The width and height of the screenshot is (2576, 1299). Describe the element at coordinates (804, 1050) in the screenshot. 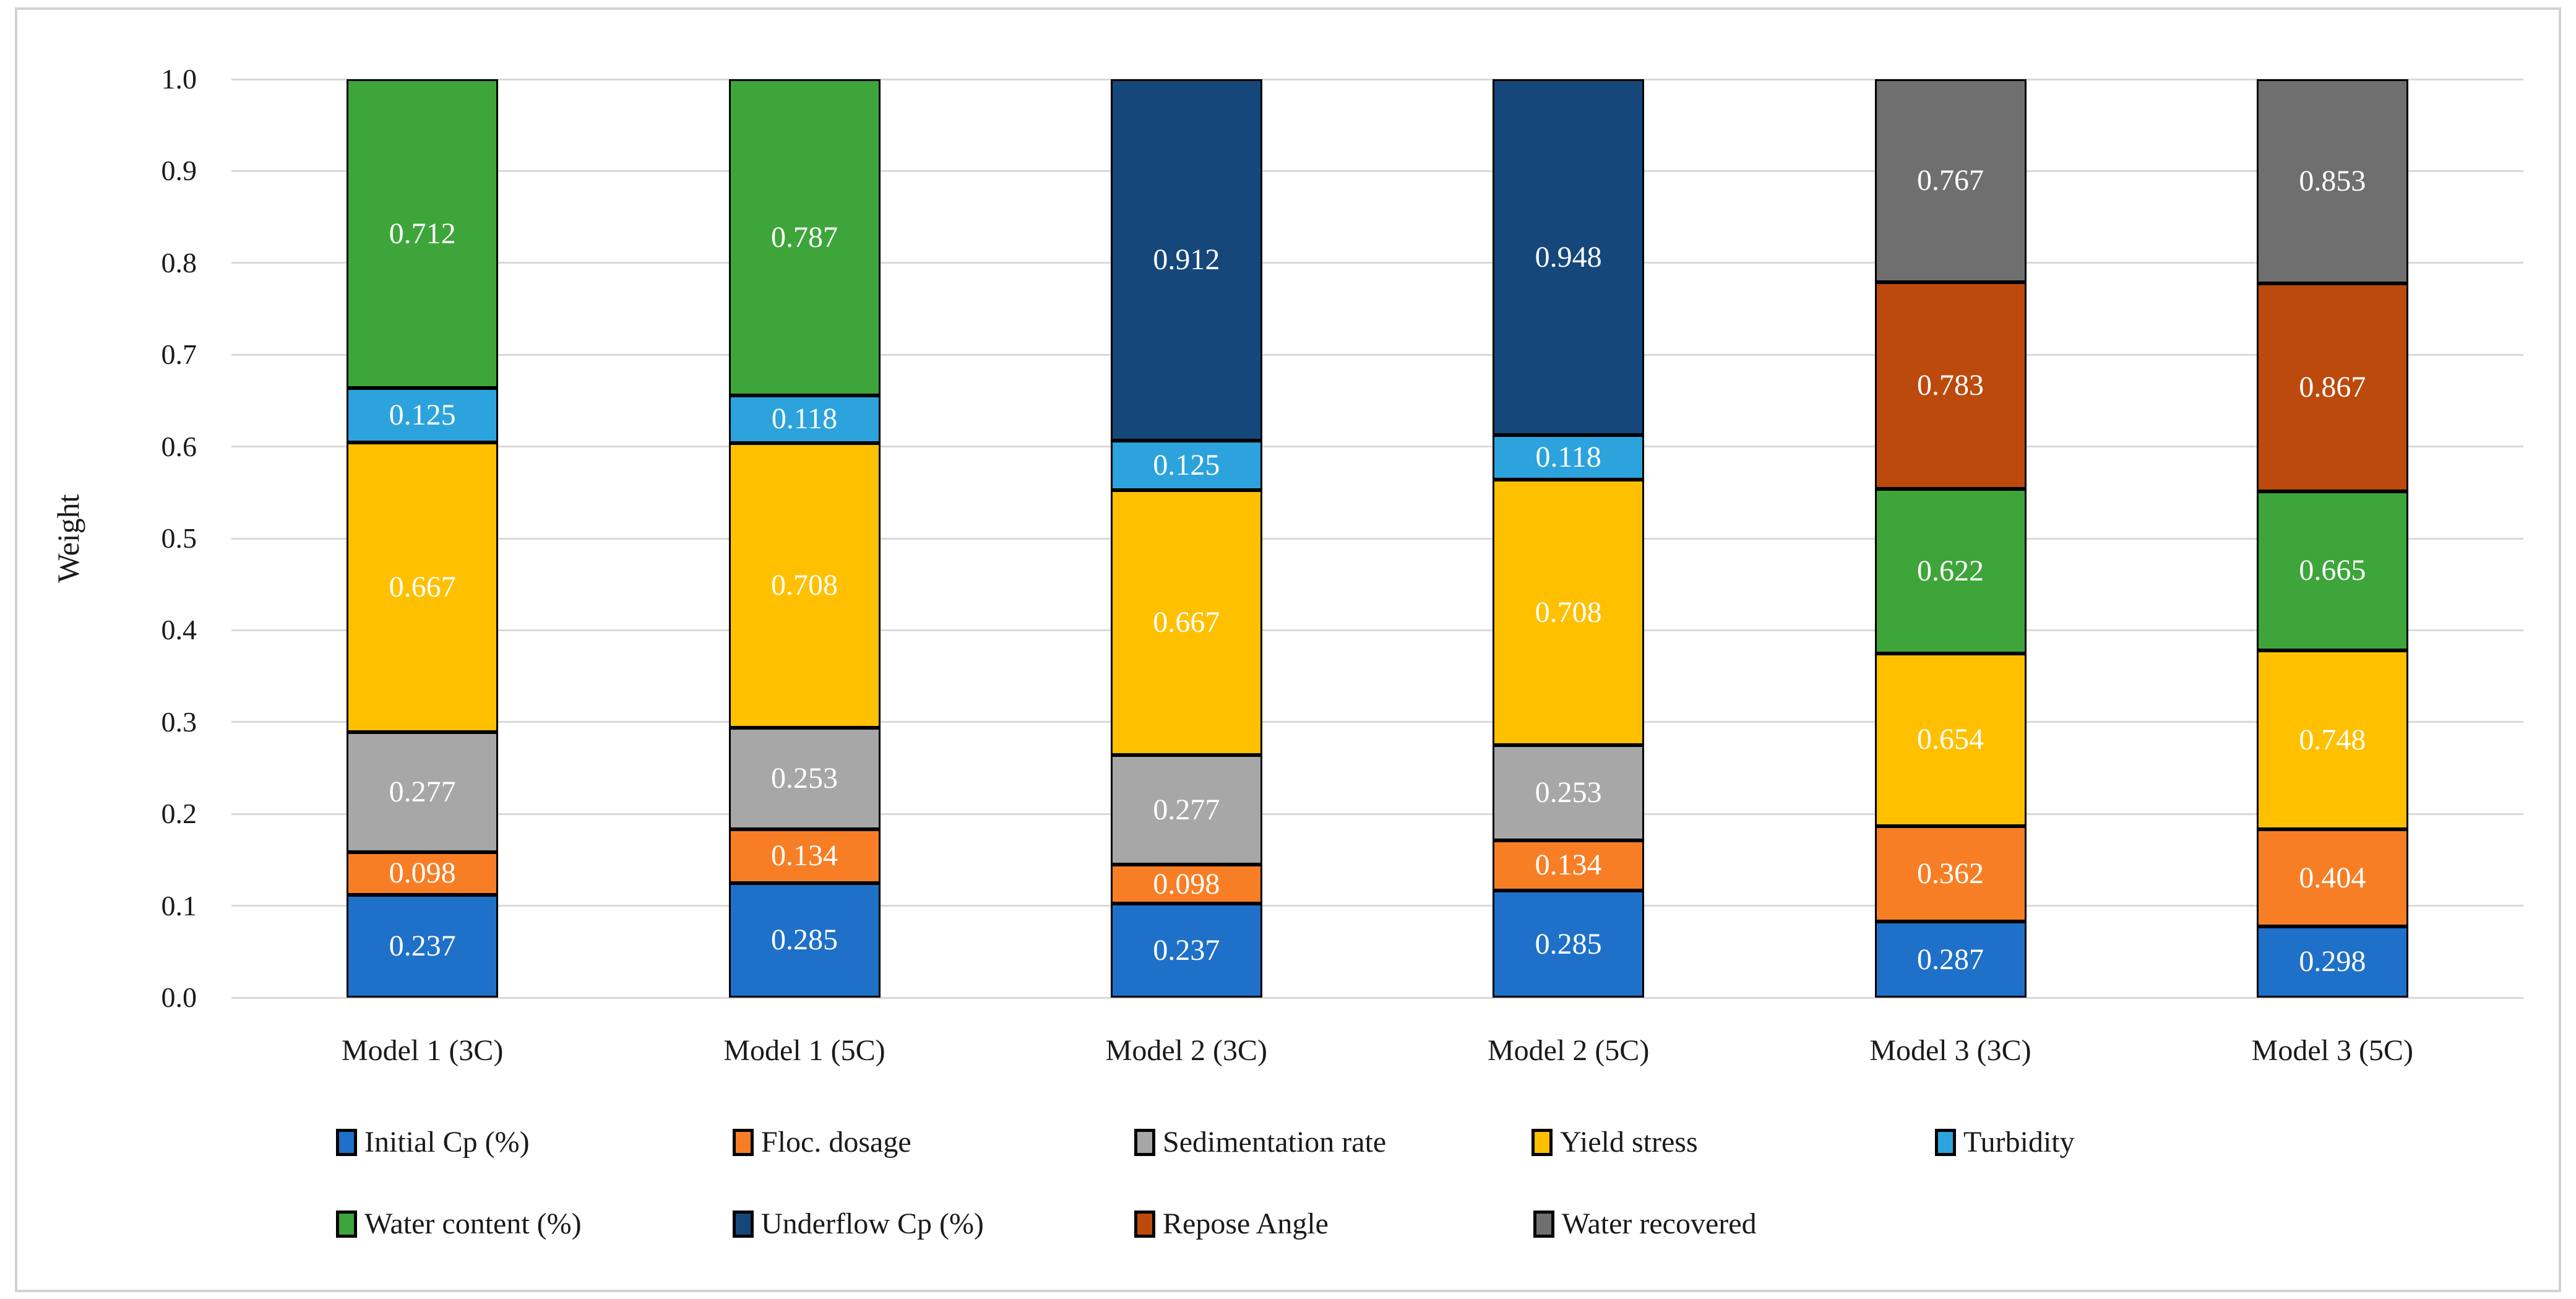

I see `x-category-label: Model 1 (5C)` at that location.